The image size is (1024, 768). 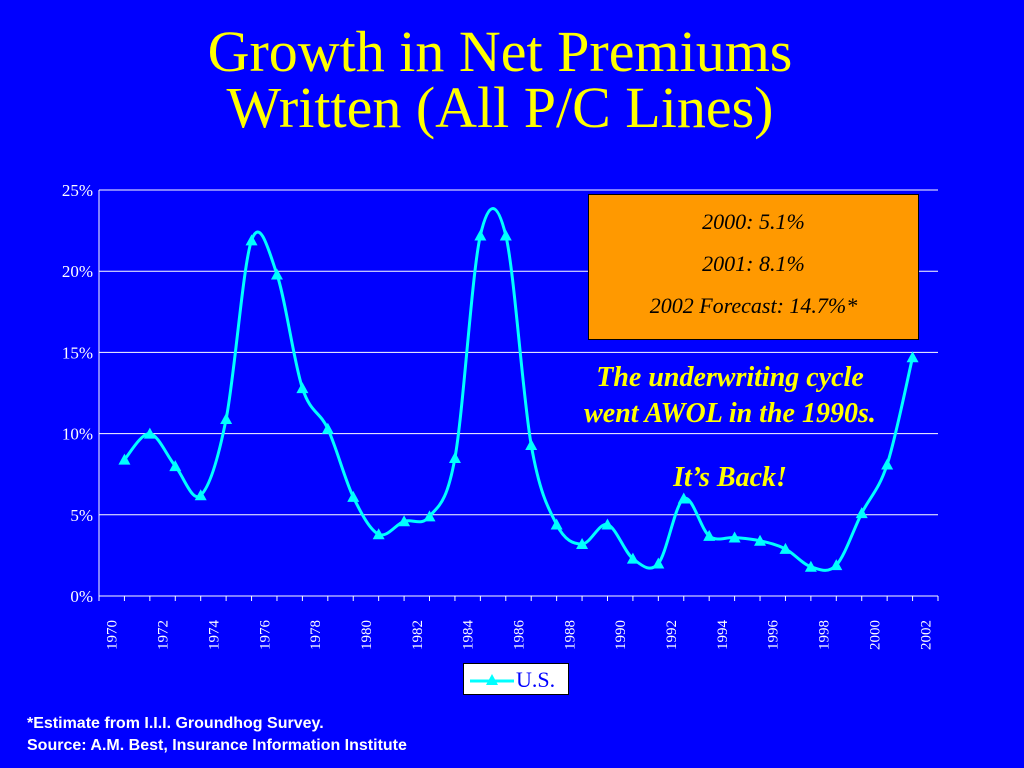 I want to click on x-tick-label: 1984, so click(x=469, y=635).